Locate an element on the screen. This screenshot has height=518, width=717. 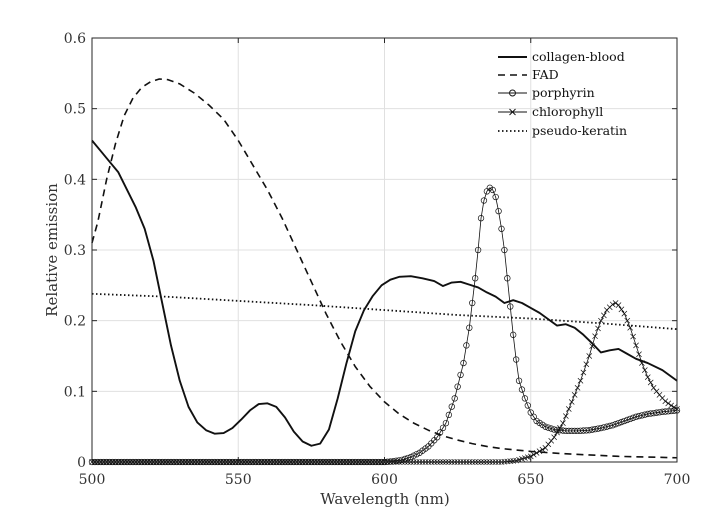
y-tick-label: 0.2 is located at coordinates (75, 322).